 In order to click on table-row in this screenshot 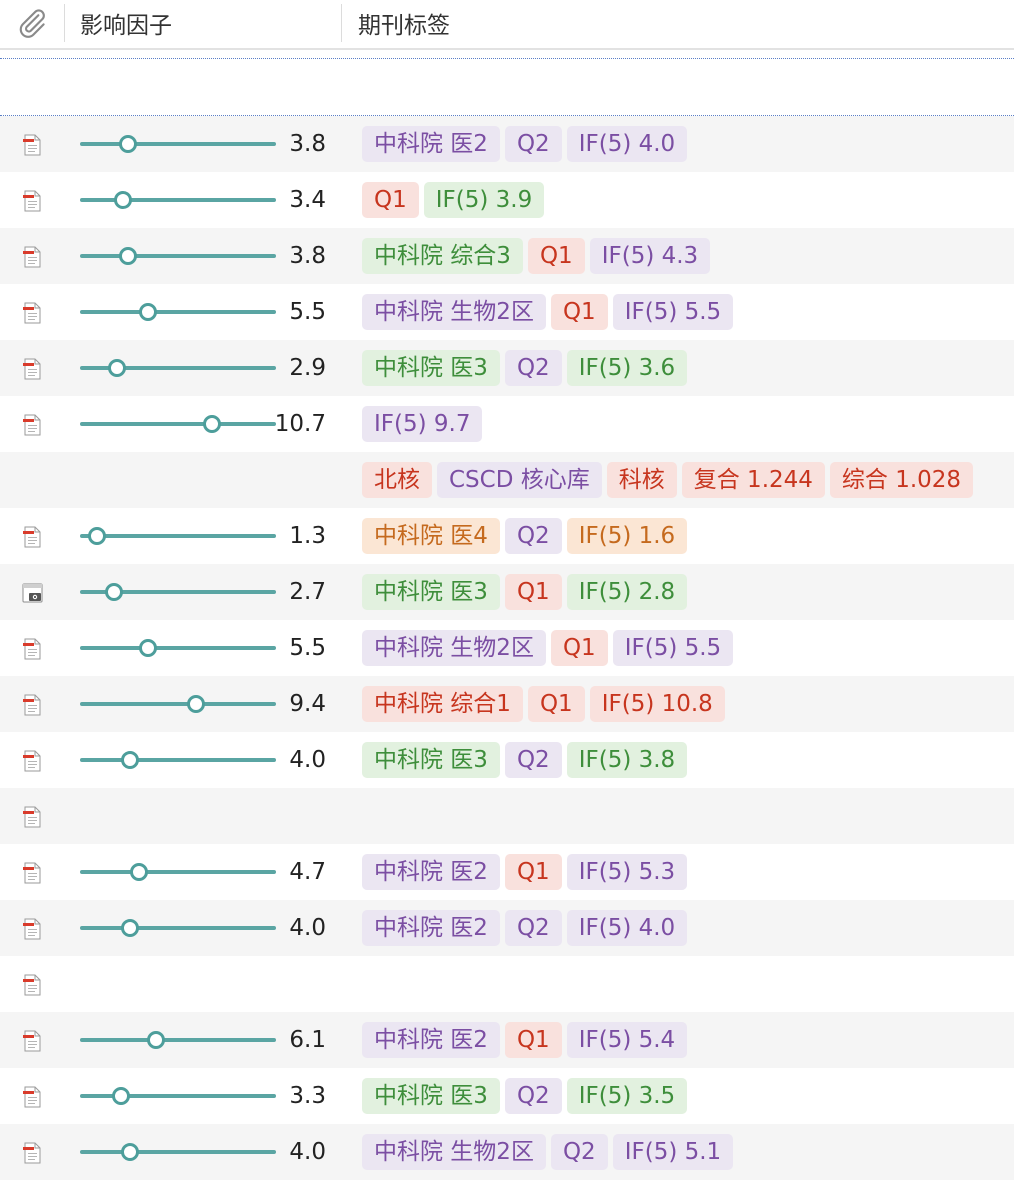, I will do `click(507, 984)`.